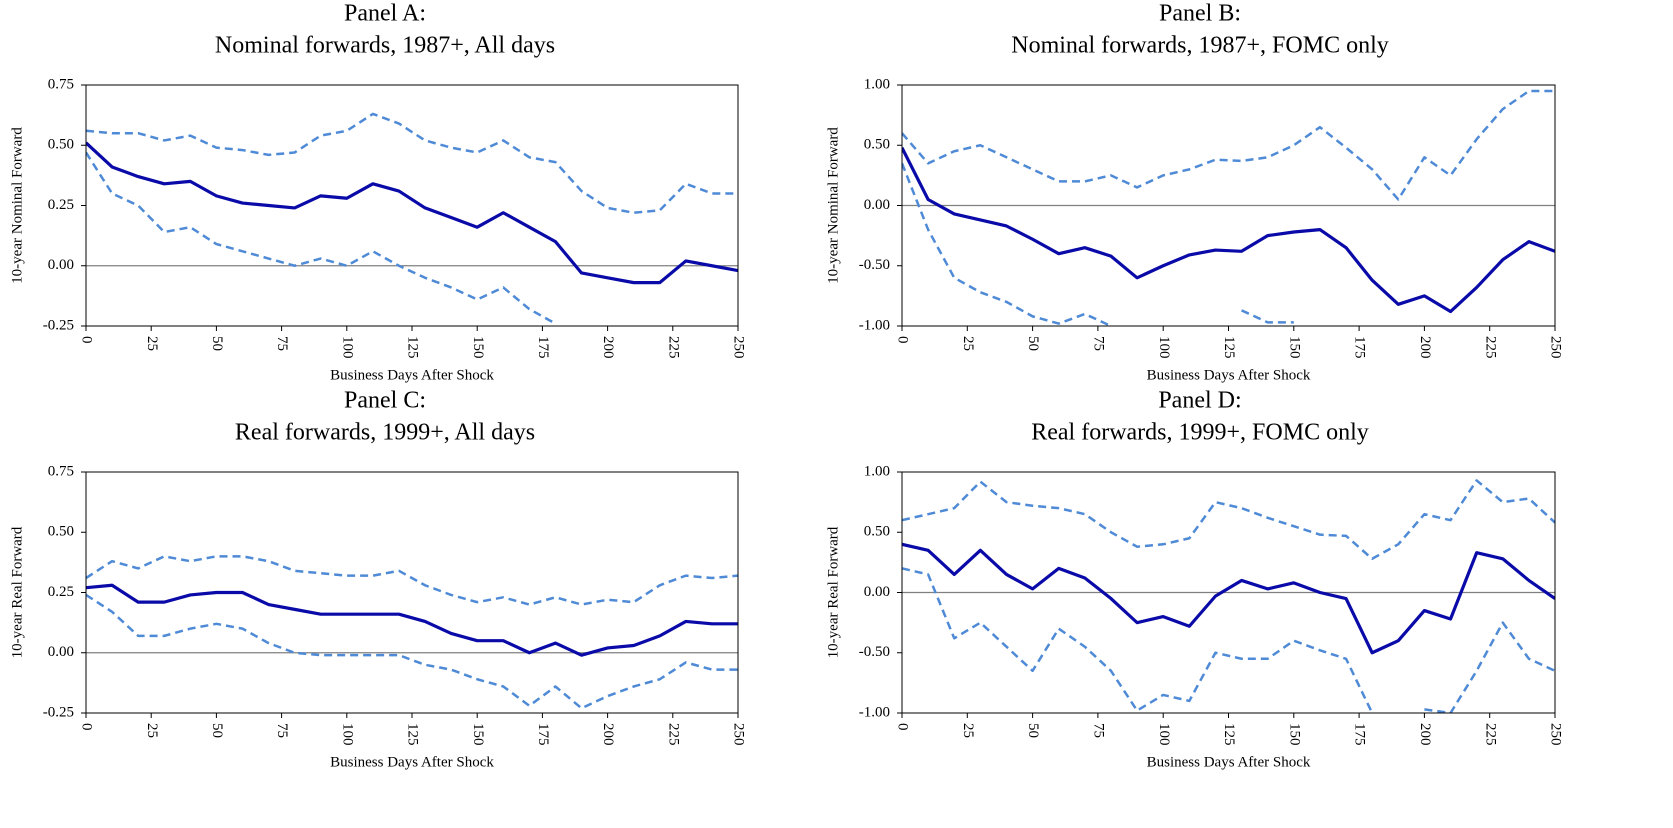  I want to click on chart-subtitle: Nominal forwards, 1987+, All days, so click(385, 46).